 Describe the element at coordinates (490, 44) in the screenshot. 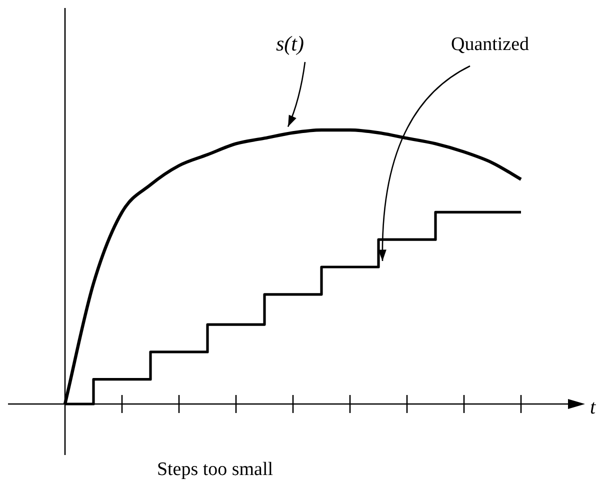

I see `text: Quantized` at that location.